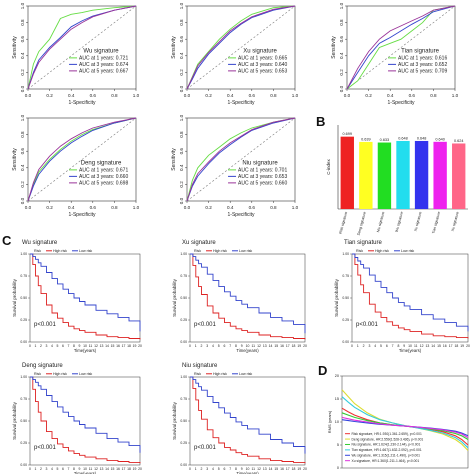 Image resolution: width=474 pixels, height=474 pixels. What do you see at coordinates (262, 183) in the screenshot?
I see `roc-legend-entry: AUC at 5 years: 0.660` at bounding box center [262, 183].